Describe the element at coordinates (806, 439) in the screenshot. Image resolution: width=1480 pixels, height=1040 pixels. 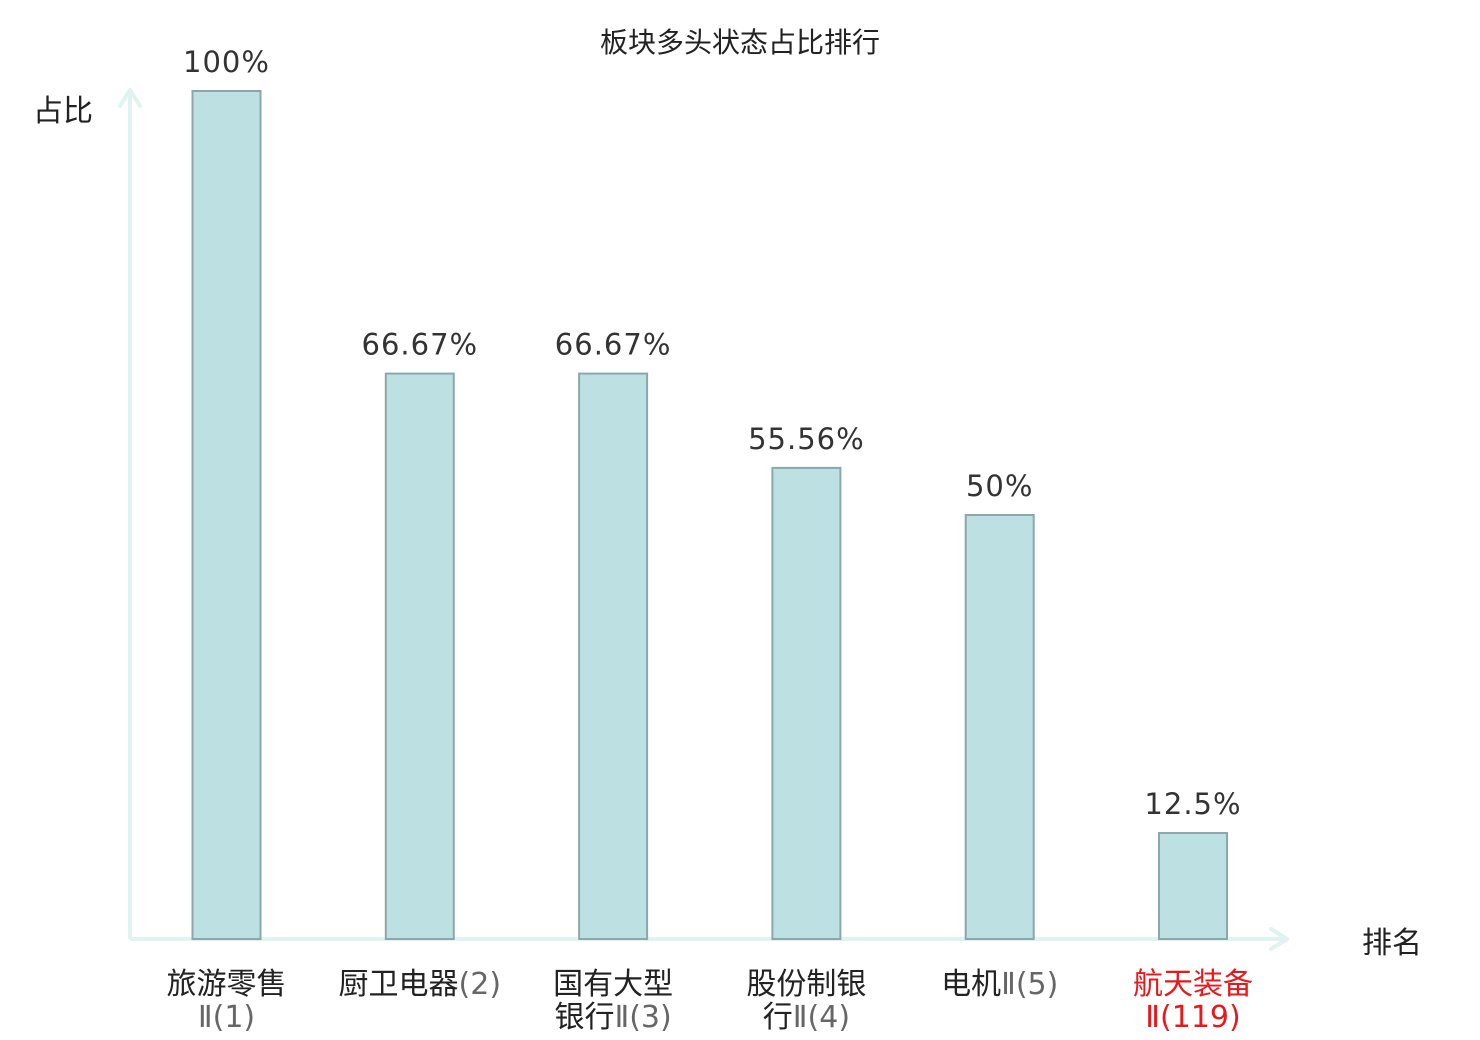
I see `data-label: 55.56%` at that location.